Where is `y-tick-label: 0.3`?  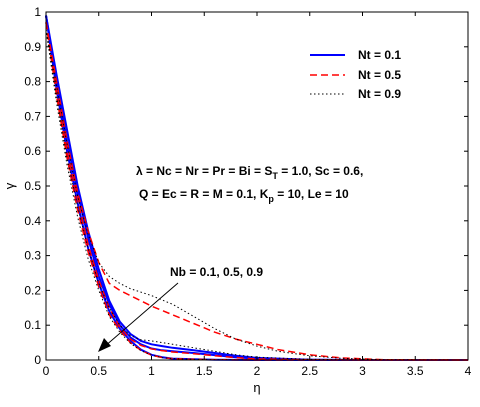 y-tick-label: 0.3 is located at coordinates (32, 256).